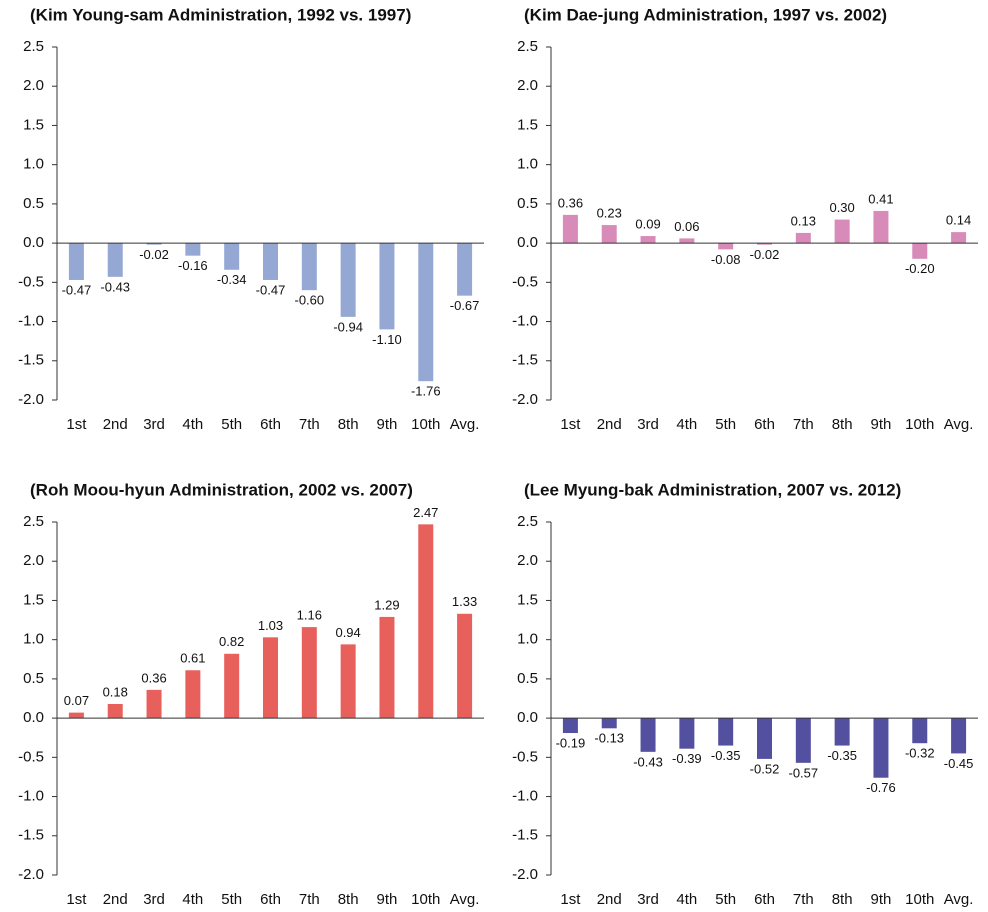 Image resolution: width=988 pixels, height=912 pixels. What do you see at coordinates (920, 753) in the screenshot?
I see `value-label: -0.32` at bounding box center [920, 753].